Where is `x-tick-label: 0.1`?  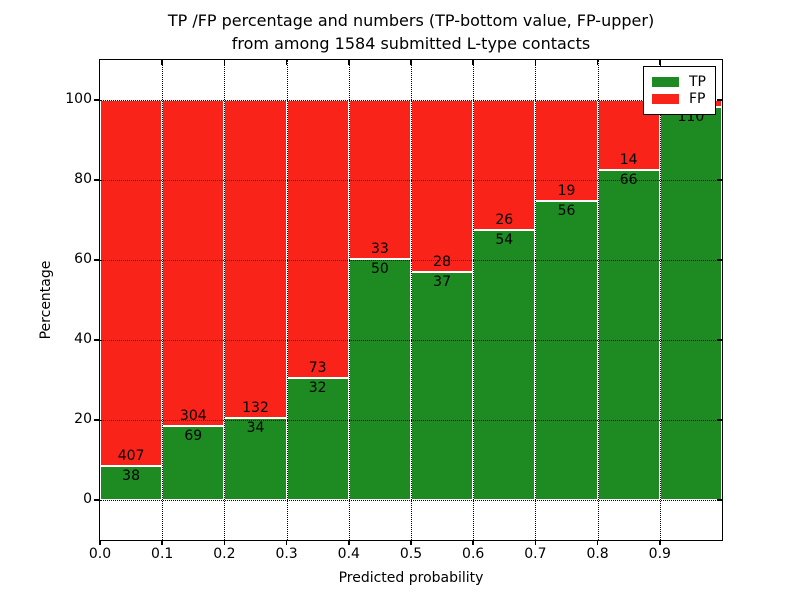
x-tick-label: 0.1 is located at coordinates (162, 554).